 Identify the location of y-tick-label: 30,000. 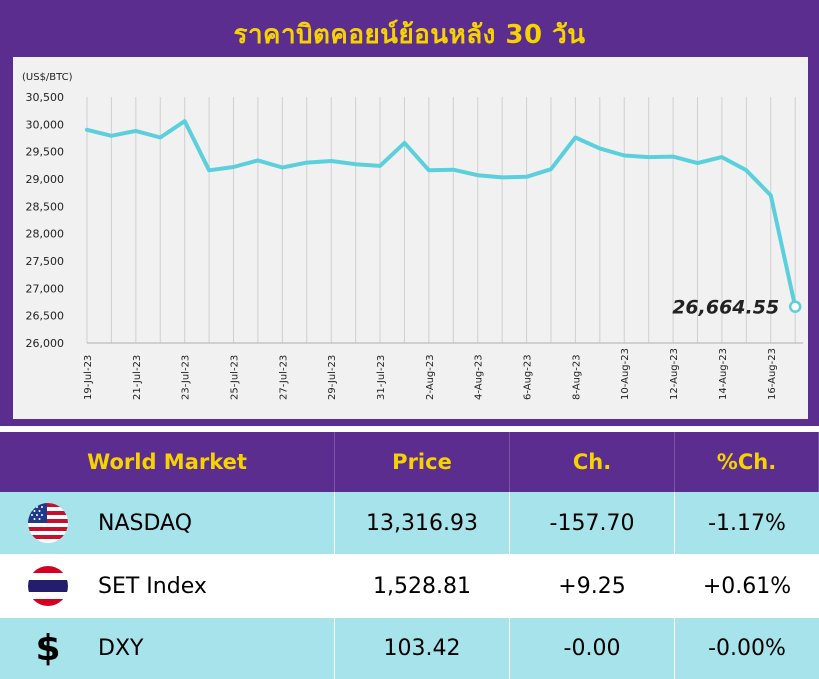
(45, 124).